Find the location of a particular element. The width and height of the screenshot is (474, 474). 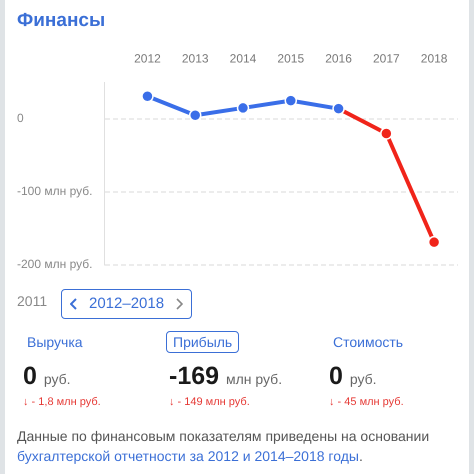

y-tick-label: -200 млн руб. is located at coordinates (54, 264).